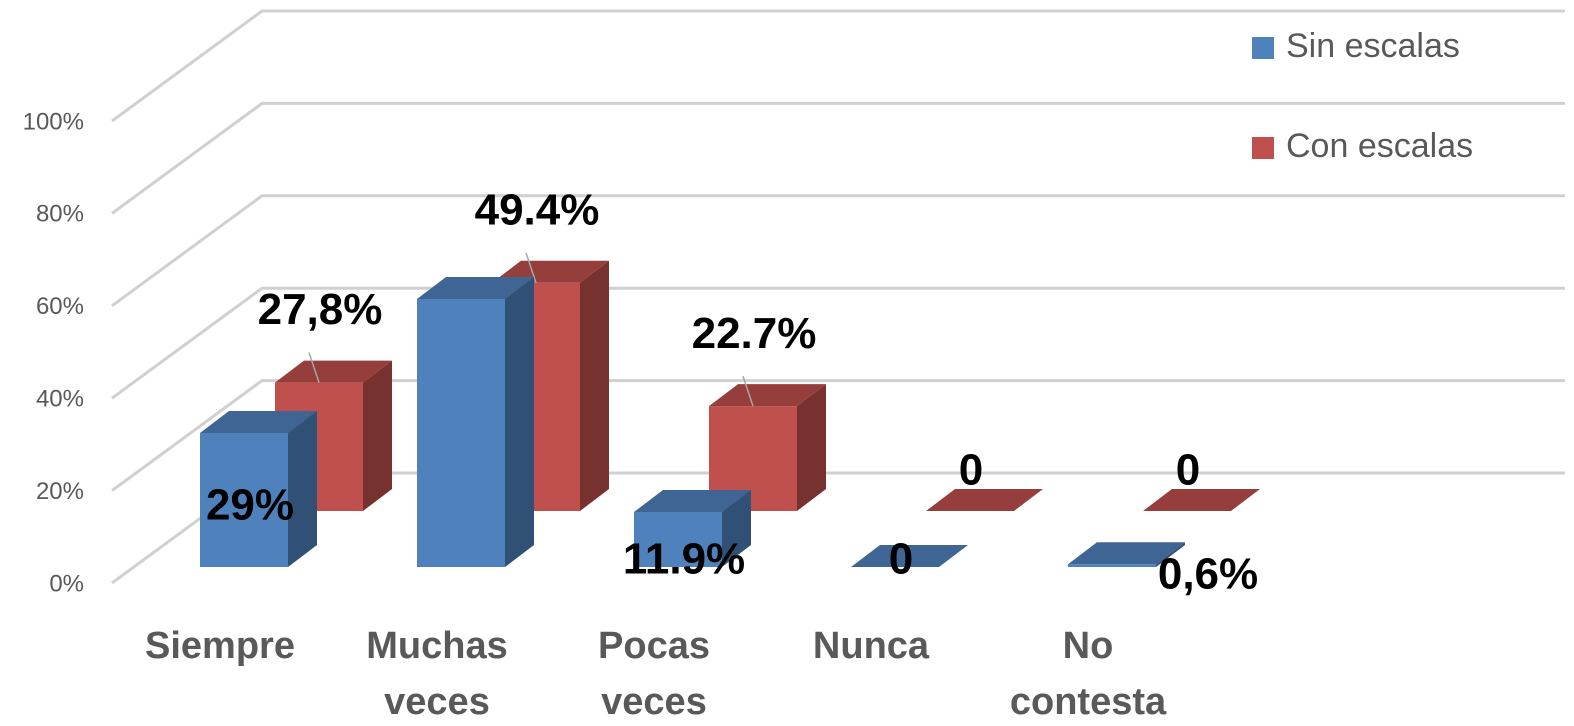  I want to click on legend-label: Sin escalas, so click(1373, 46).